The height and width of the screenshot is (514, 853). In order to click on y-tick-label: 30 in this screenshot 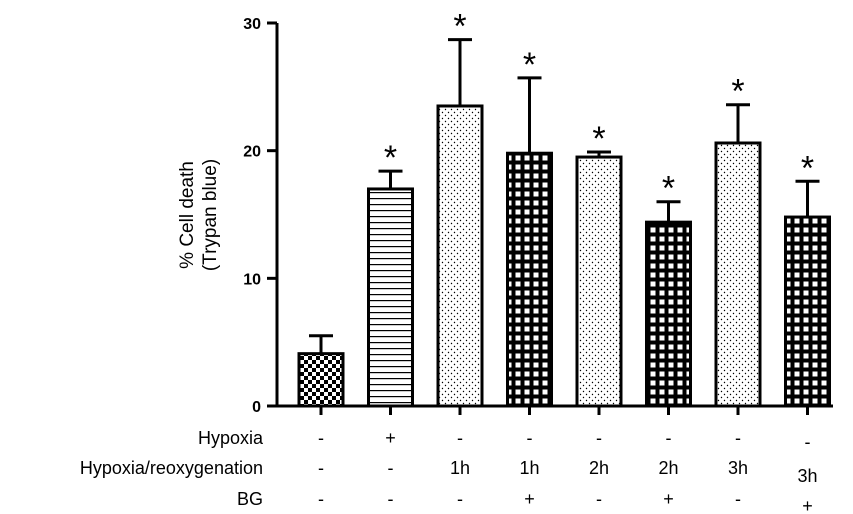, I will do `click(252, 24)`.